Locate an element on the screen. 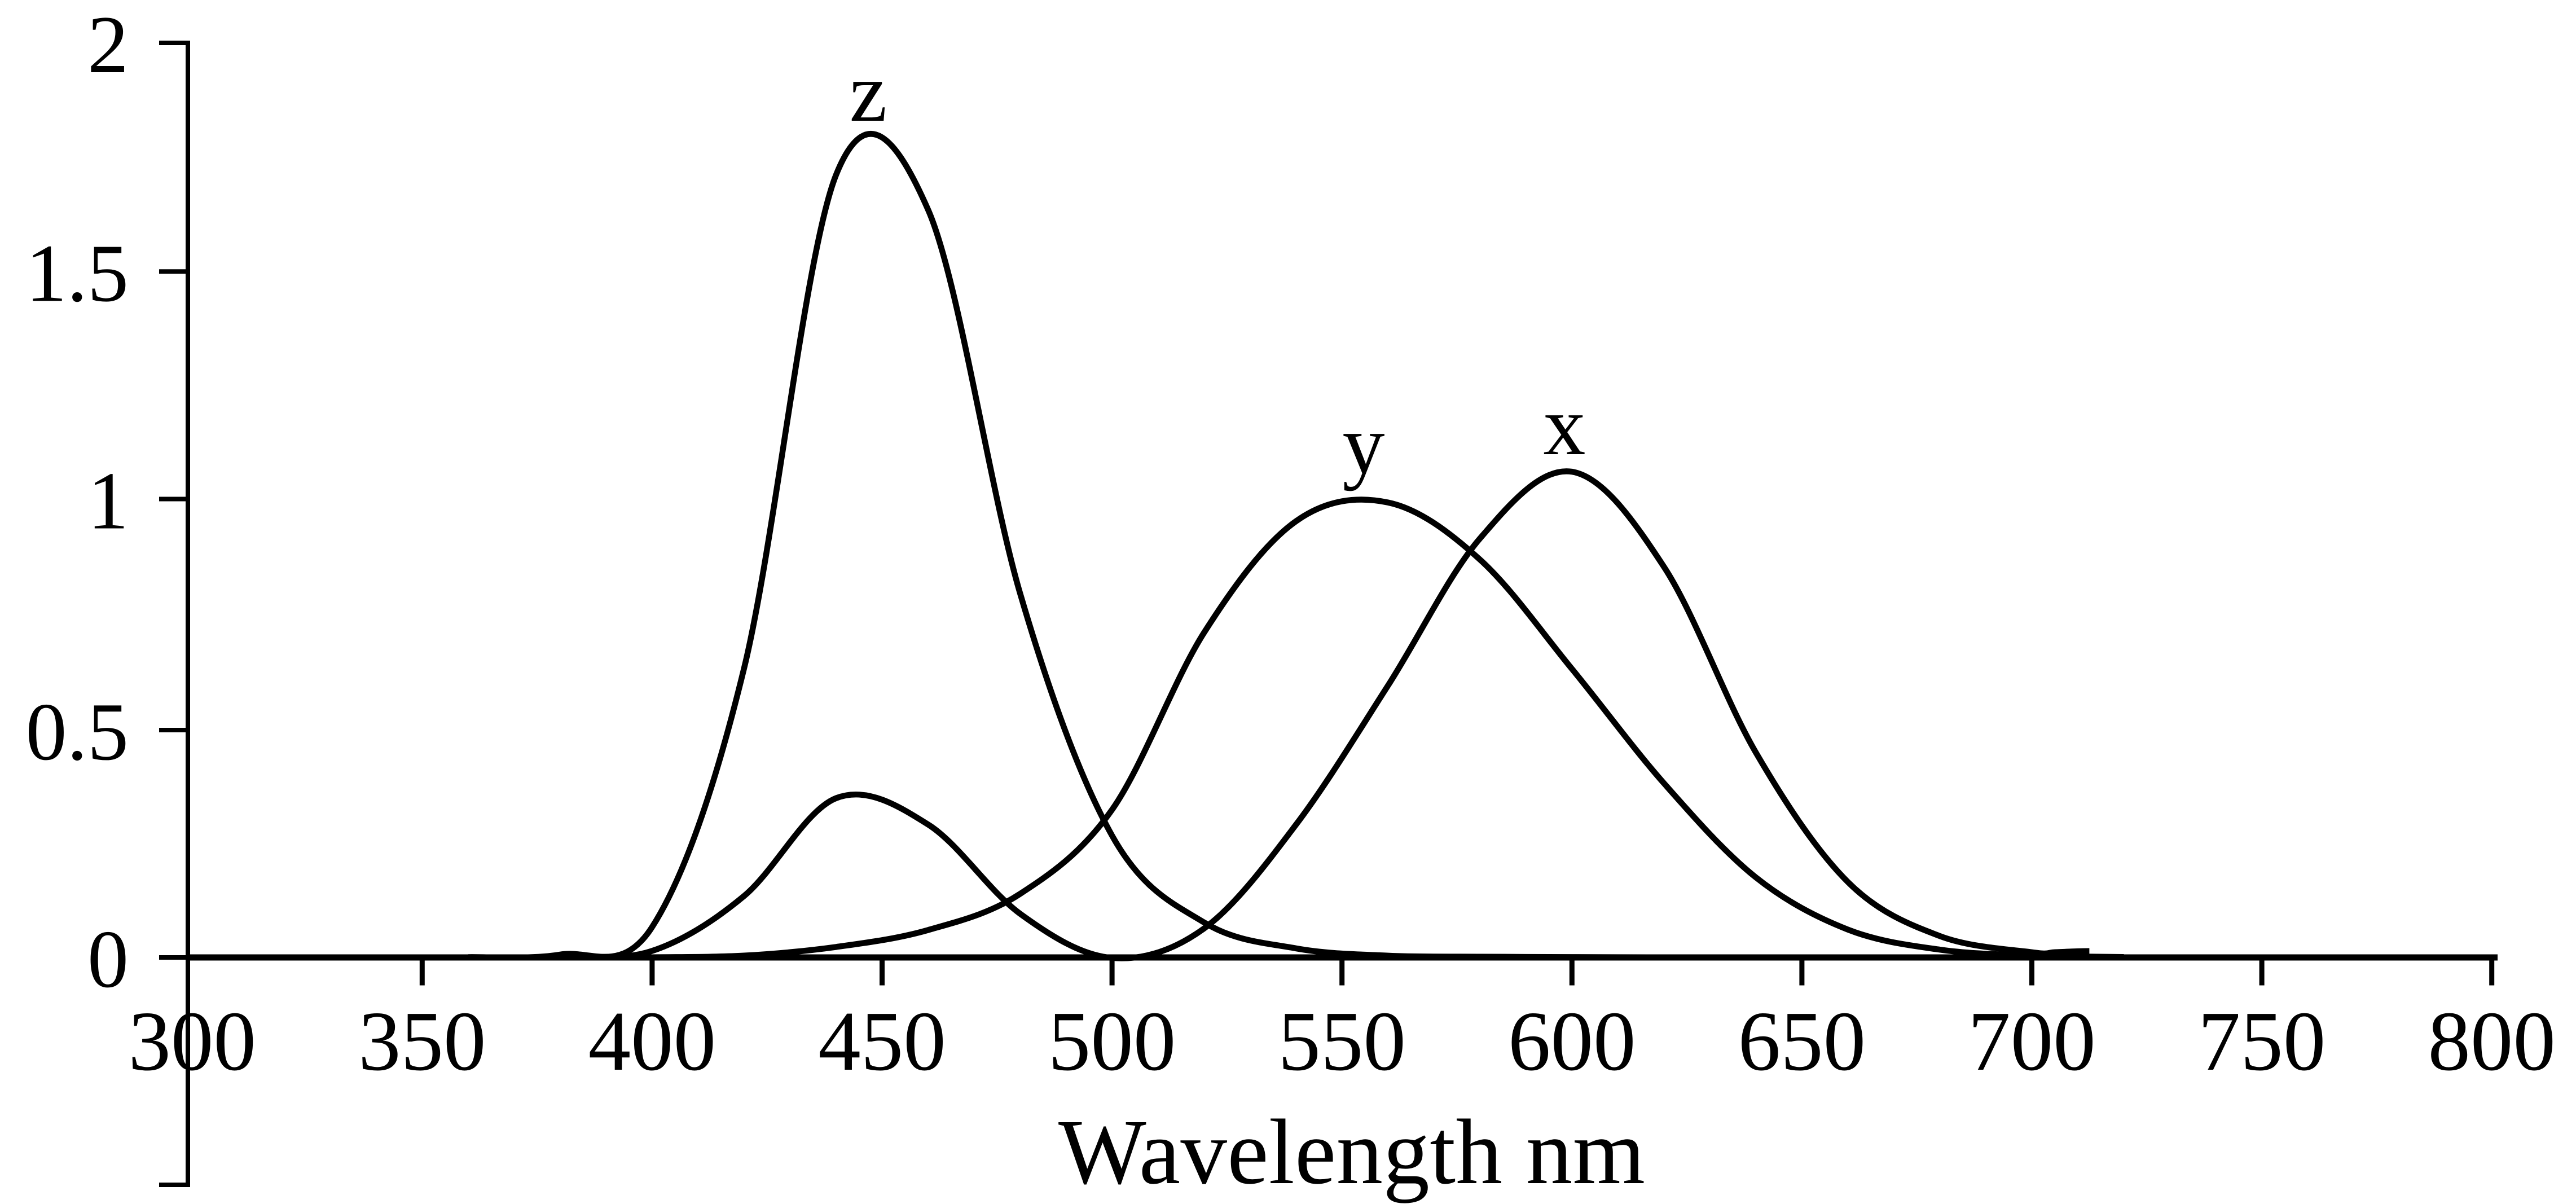 This screenshot has width=2576, height=1204. svg-text: 550 is located at coordinates (1342, 1041).